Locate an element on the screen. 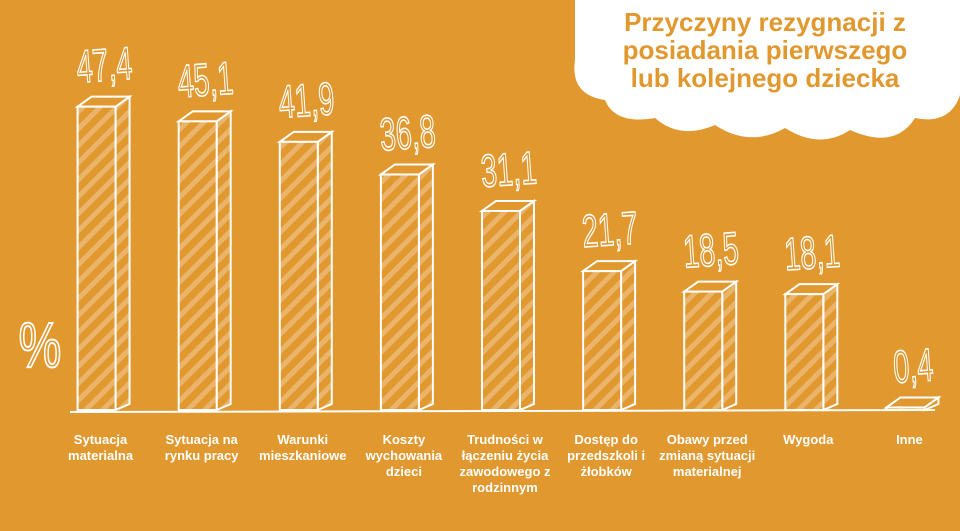 The image size is (960, 531). value-label: 45,1 is located at coordinates (205, 80).